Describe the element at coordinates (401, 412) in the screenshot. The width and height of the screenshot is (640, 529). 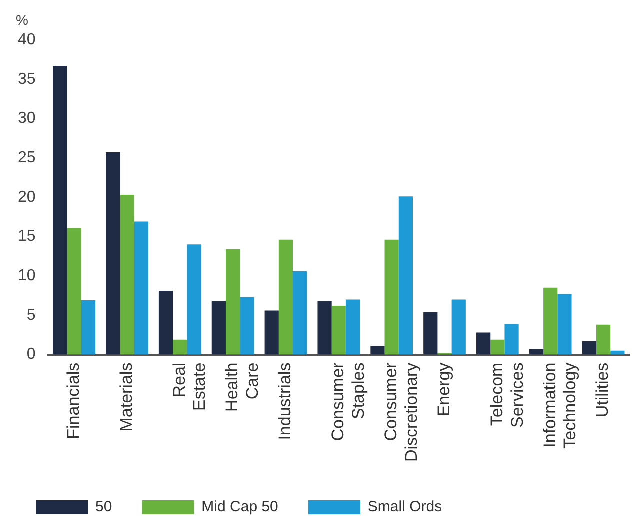
I see `x-tick-label: Consumer Discretionary` at that location.